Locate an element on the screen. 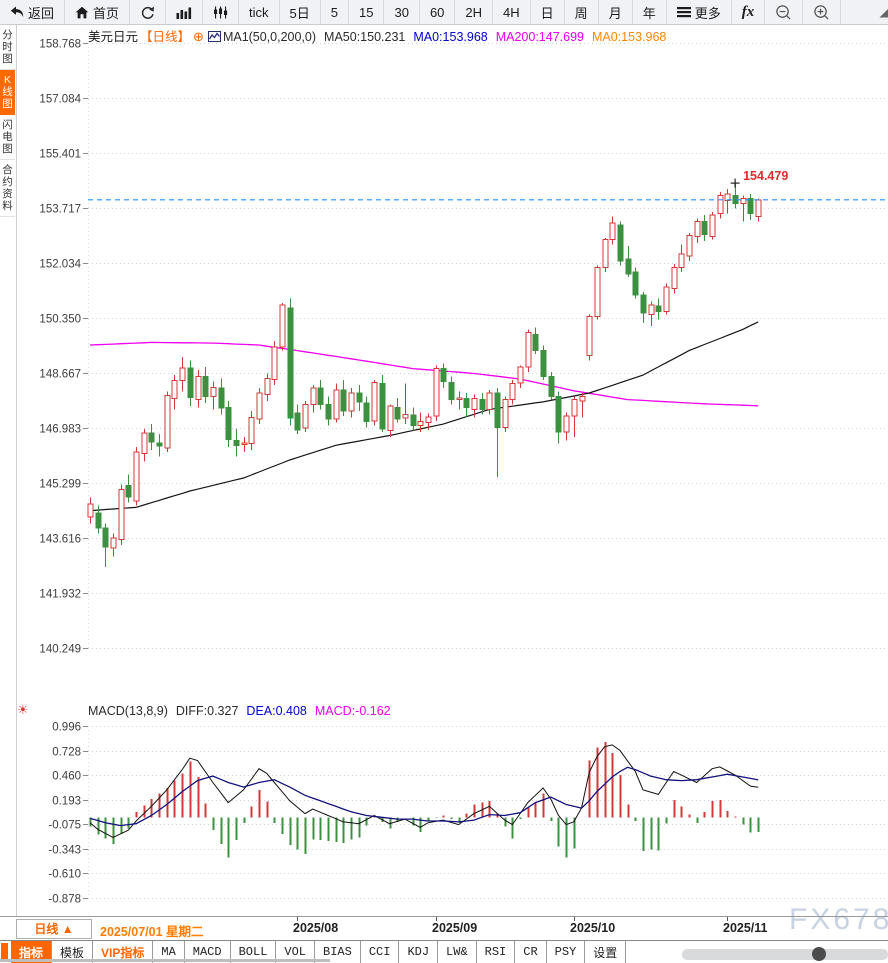 Image resolution: width=888 pixels, height=963 pixels. indicator-tab-psy: PSY is located at coordinates (566, 952).